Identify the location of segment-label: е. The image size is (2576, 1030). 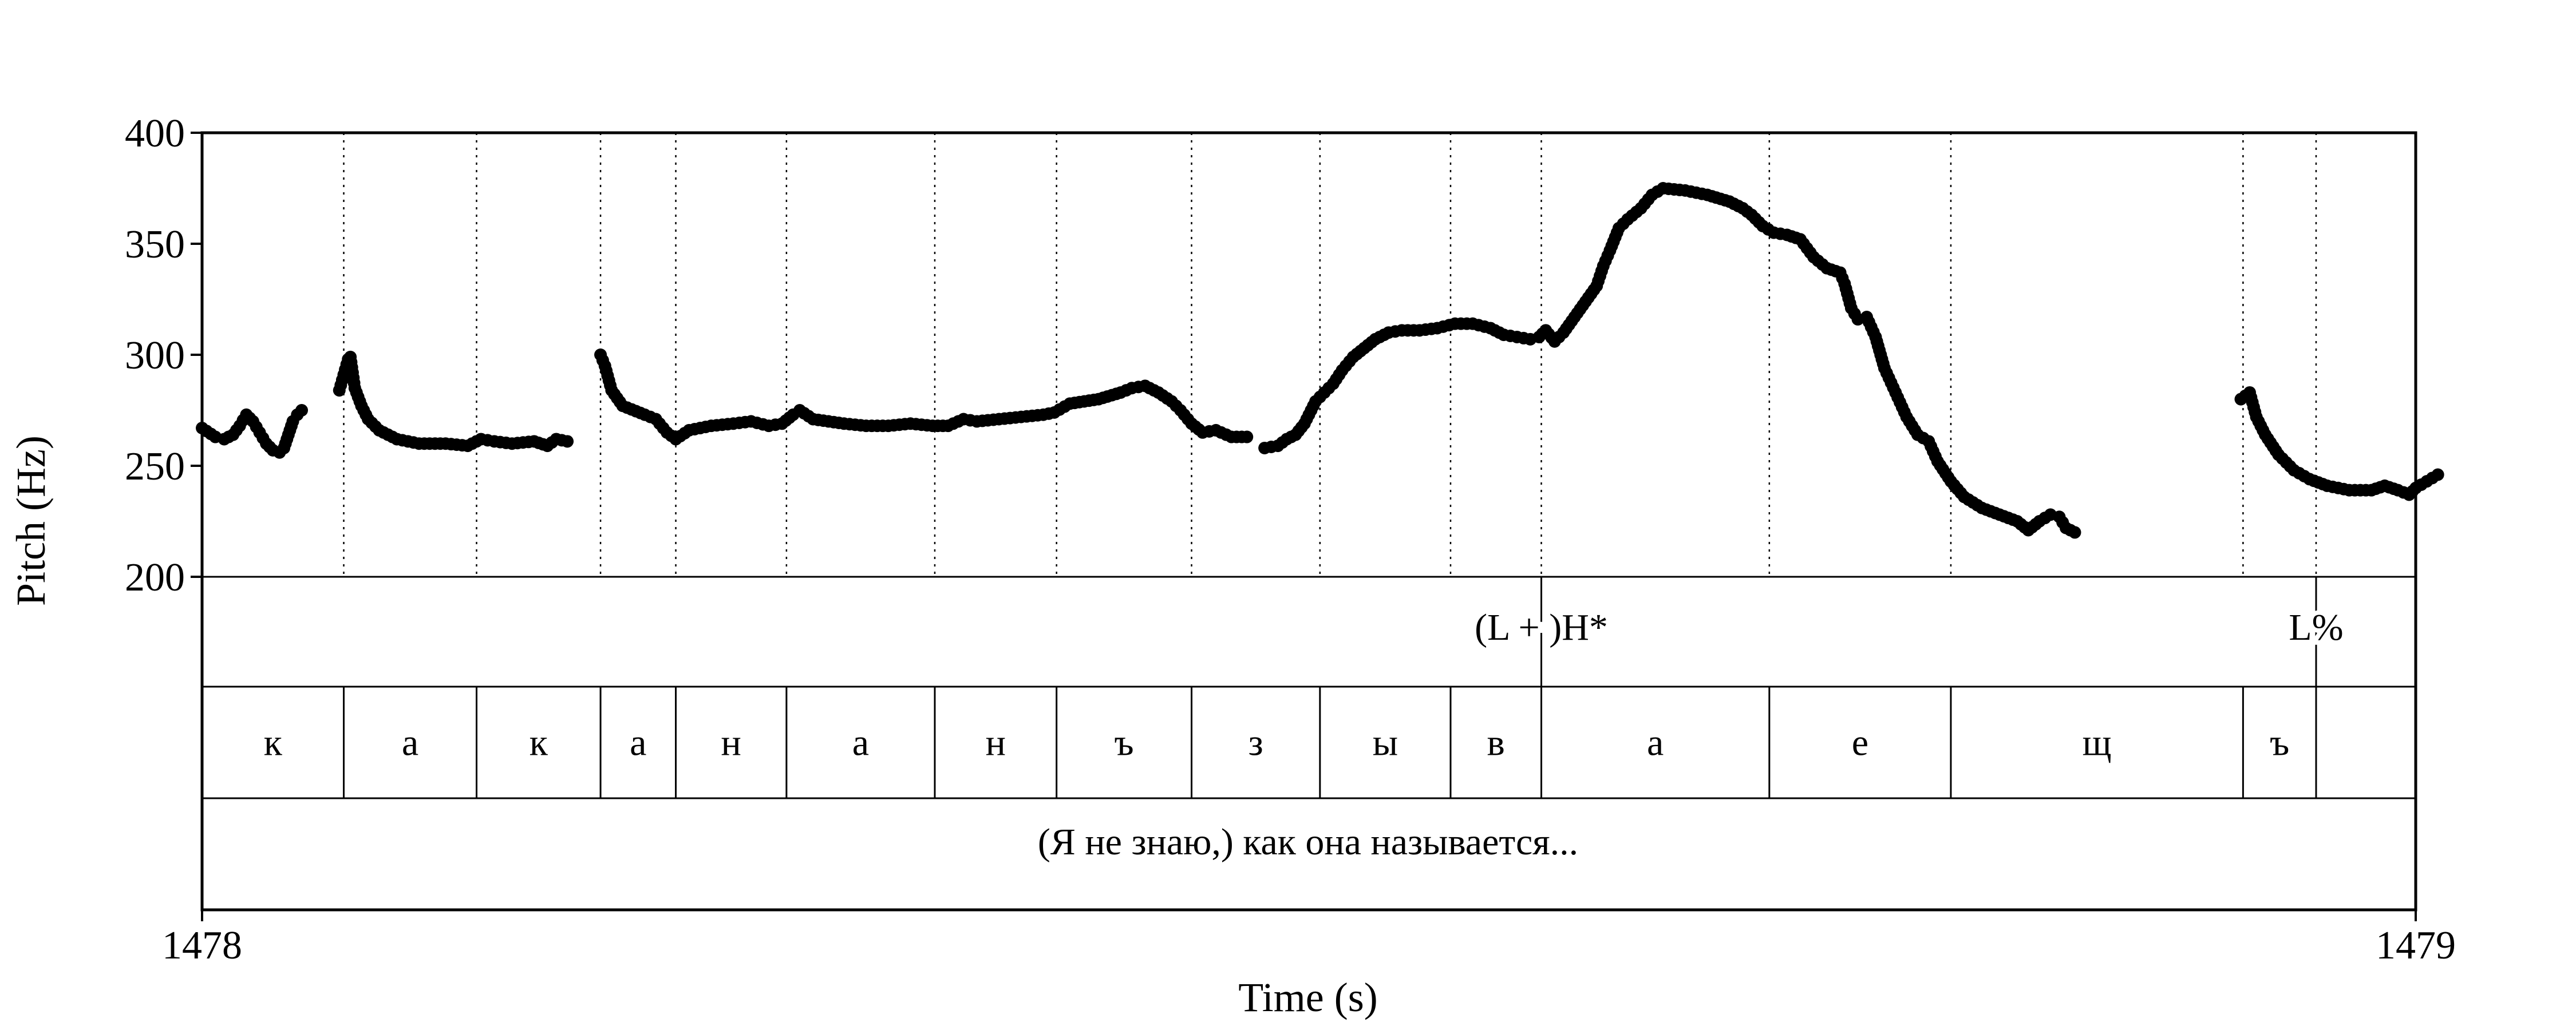
(1860, 743).